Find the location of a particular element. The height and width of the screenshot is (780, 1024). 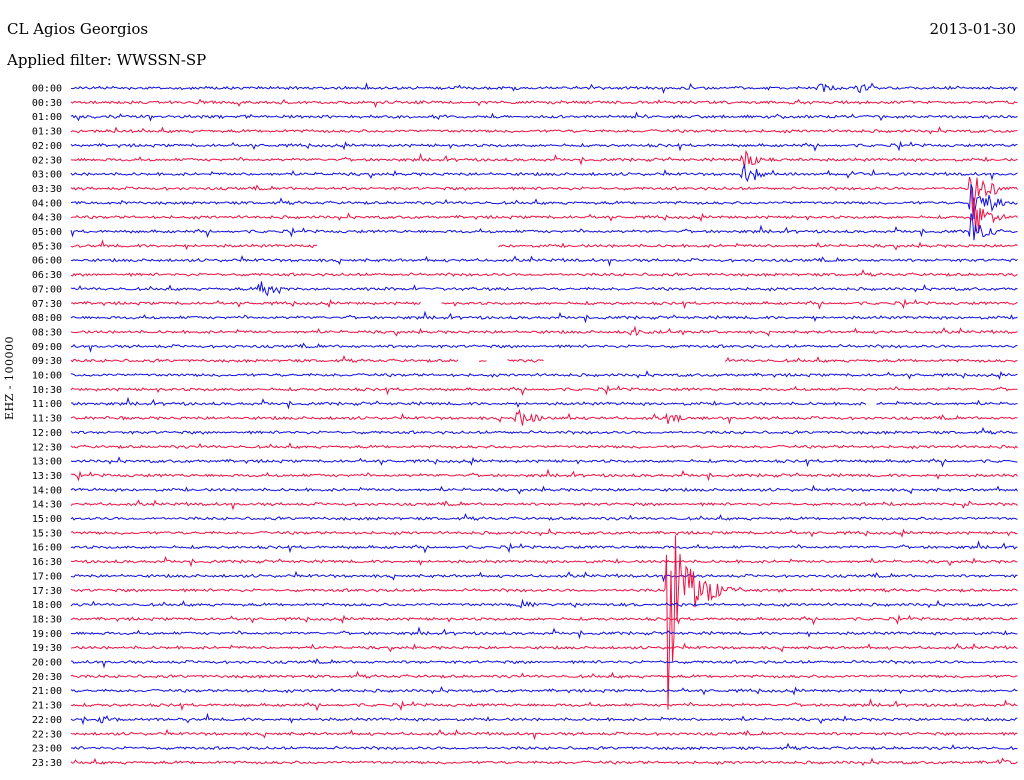

time-label: 06:00 is located at coordinates (47, 261).